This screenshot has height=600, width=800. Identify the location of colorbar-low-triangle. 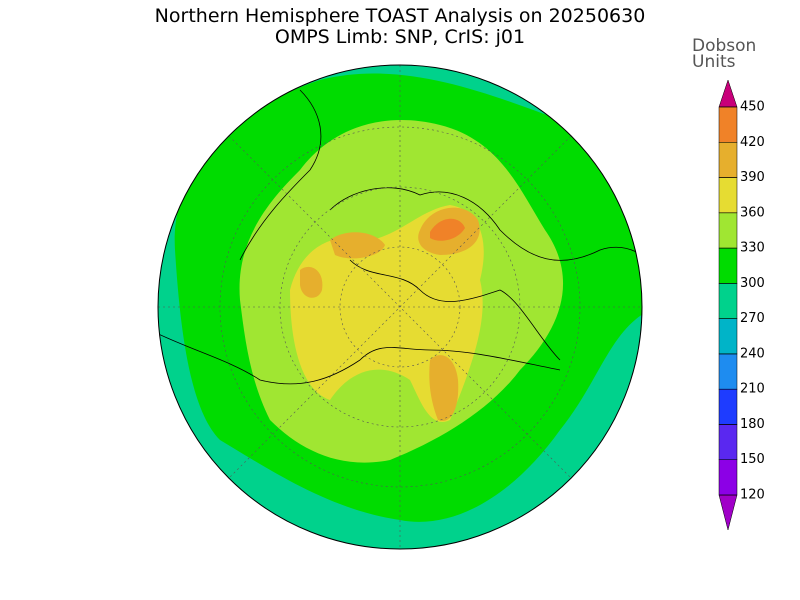
(728, 512).